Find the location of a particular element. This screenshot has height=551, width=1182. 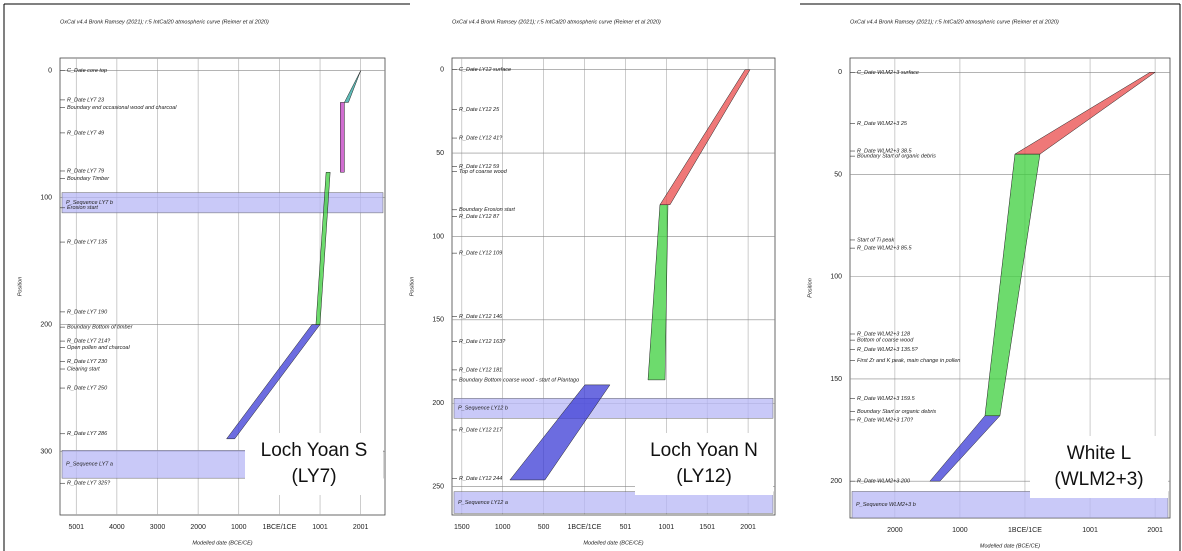

sample-label: R_Date LY12 244 is located at coordinates (480, 479).